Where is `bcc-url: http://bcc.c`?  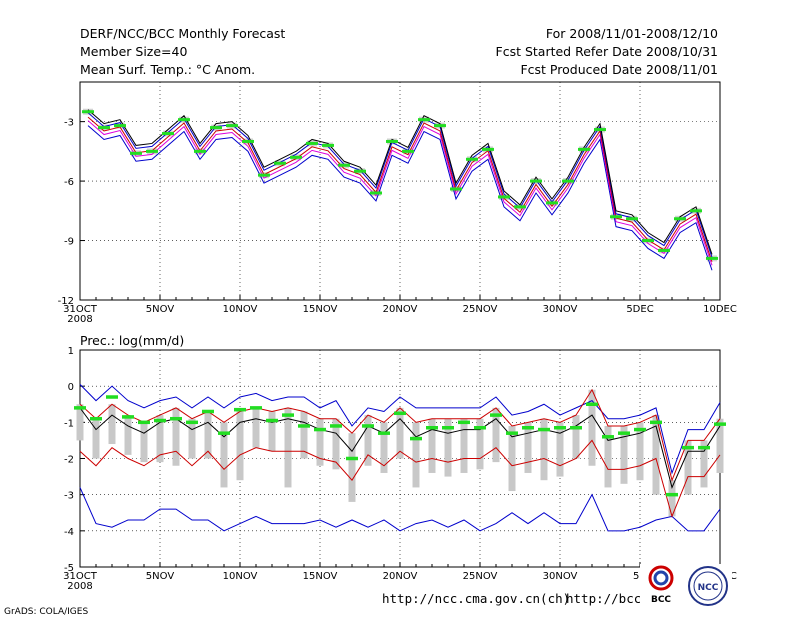
bcc-url: http://bcc.c is located at coordinates (611, 598).